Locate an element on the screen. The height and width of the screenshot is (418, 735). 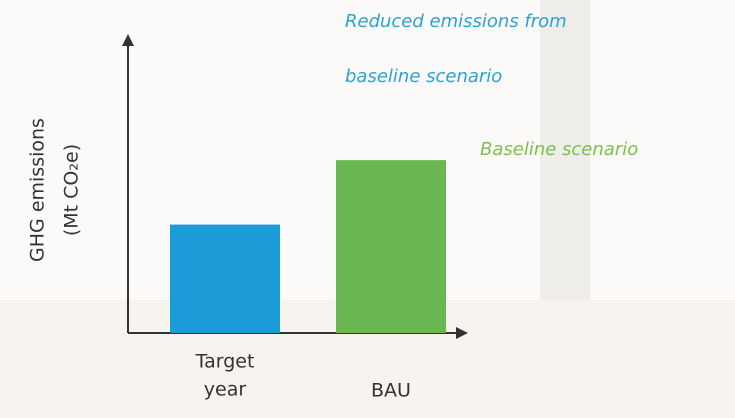
annotation: Reduced emissions from is located at coordinates (456, 21).